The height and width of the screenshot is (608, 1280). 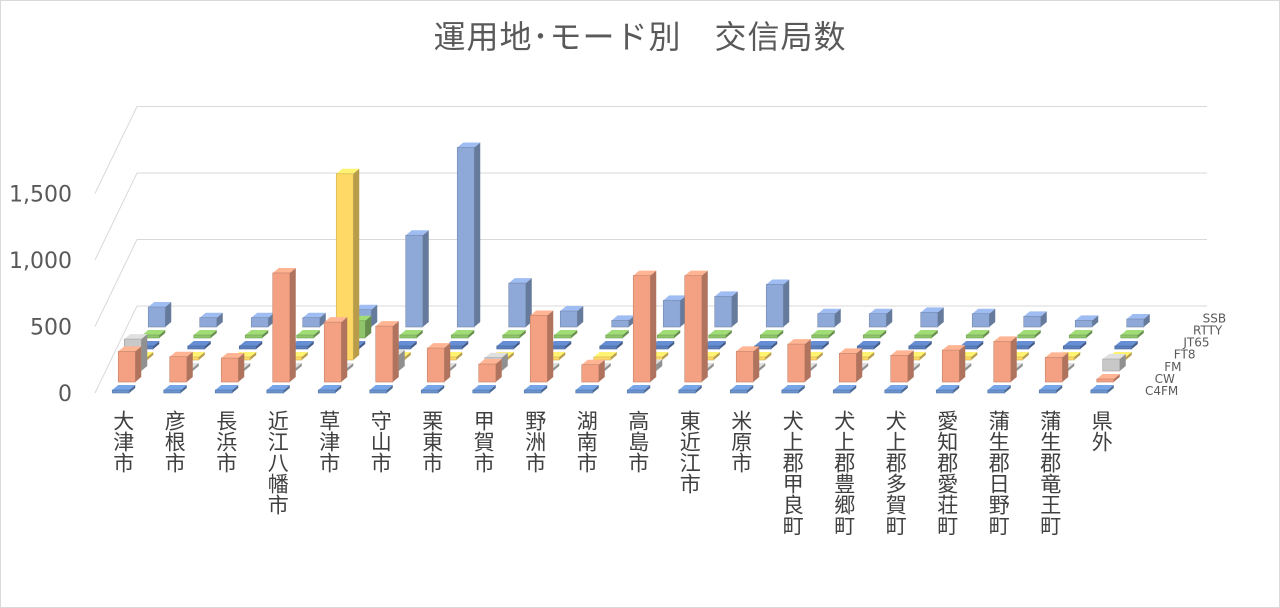 What do you see at coordinates (65, 394) in the screenshot?
I see `y-tick-label: 0` at bounding box center [65, 394].